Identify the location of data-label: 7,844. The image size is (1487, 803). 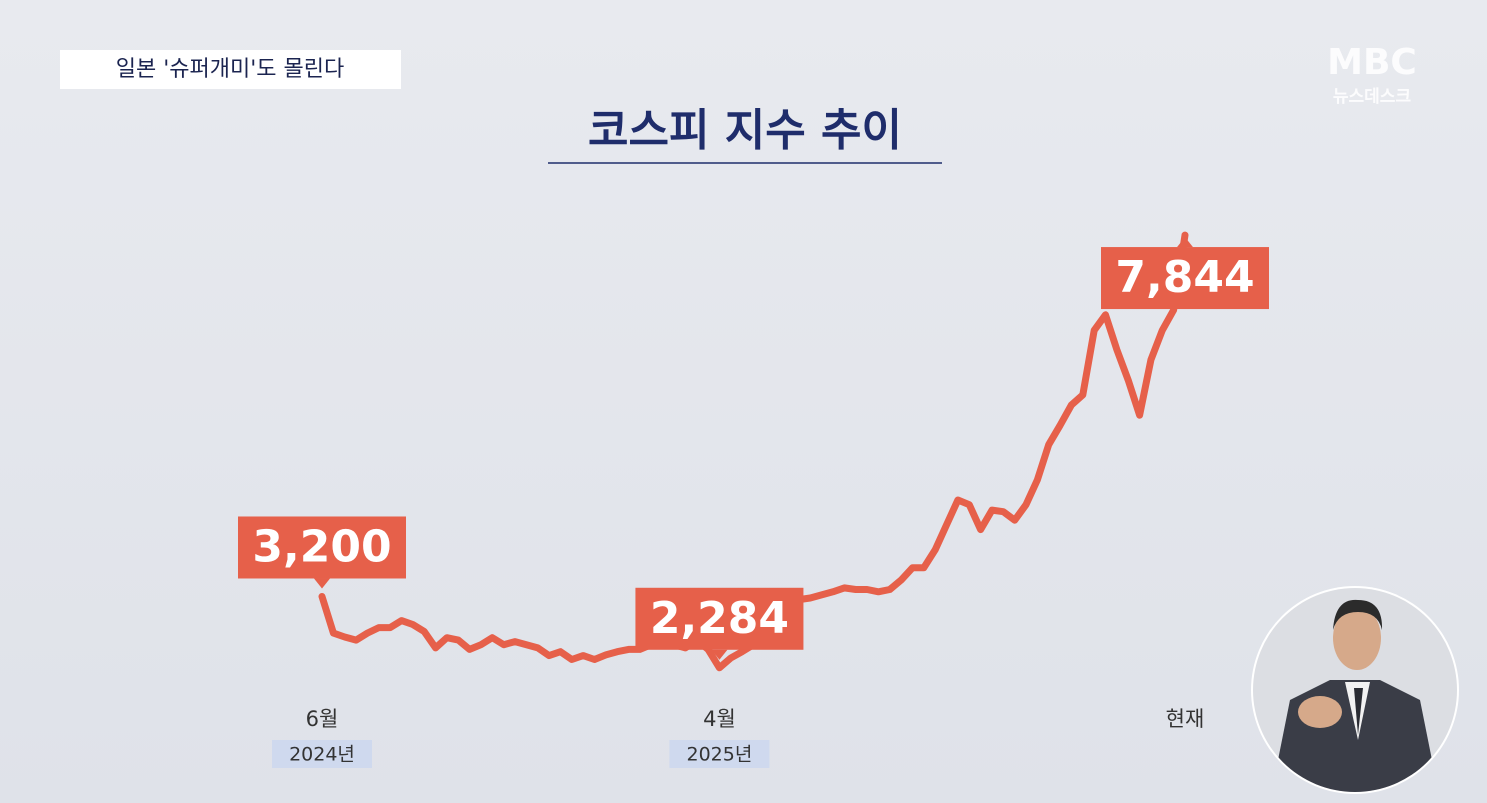
(1184, 277).